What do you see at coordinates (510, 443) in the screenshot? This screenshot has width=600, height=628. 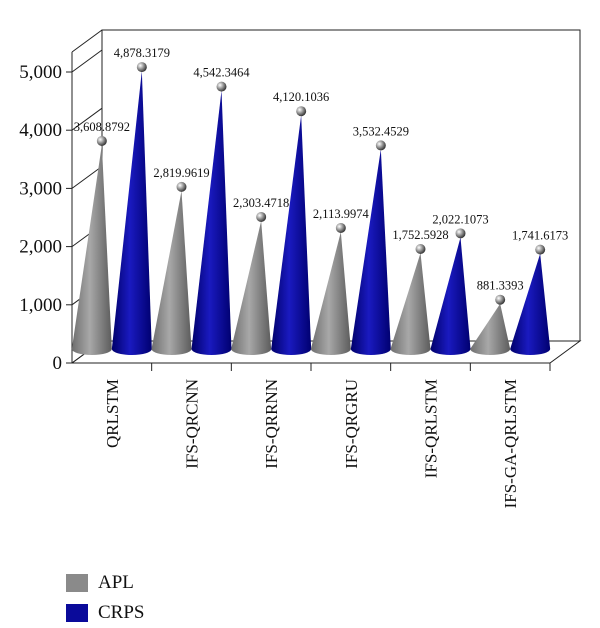 I see `x-category-label: IFS-GA-QRLSTM` at bounding box center [510, 443].